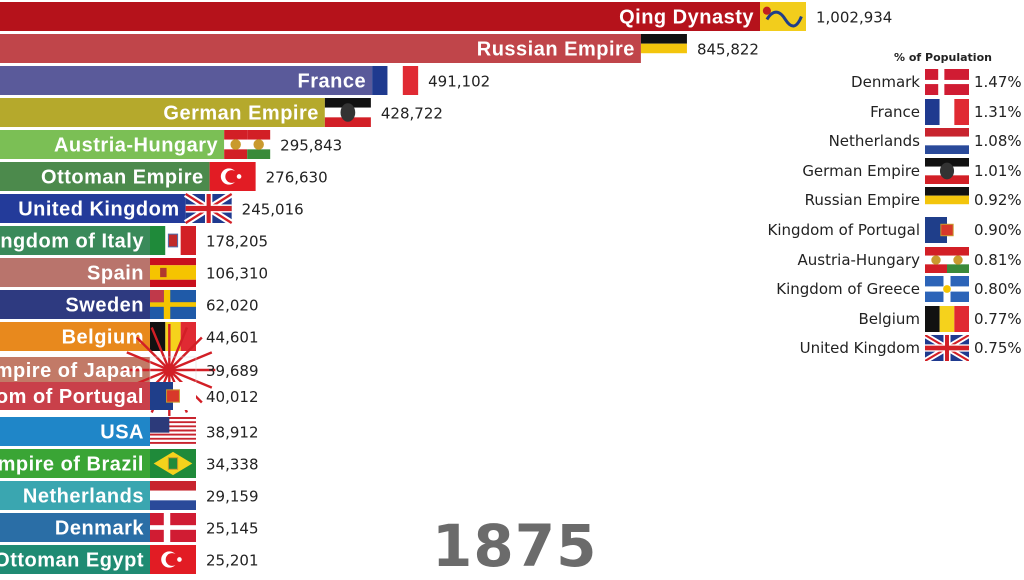  I want to click on bar-united-kingdom, so click(93, 208).